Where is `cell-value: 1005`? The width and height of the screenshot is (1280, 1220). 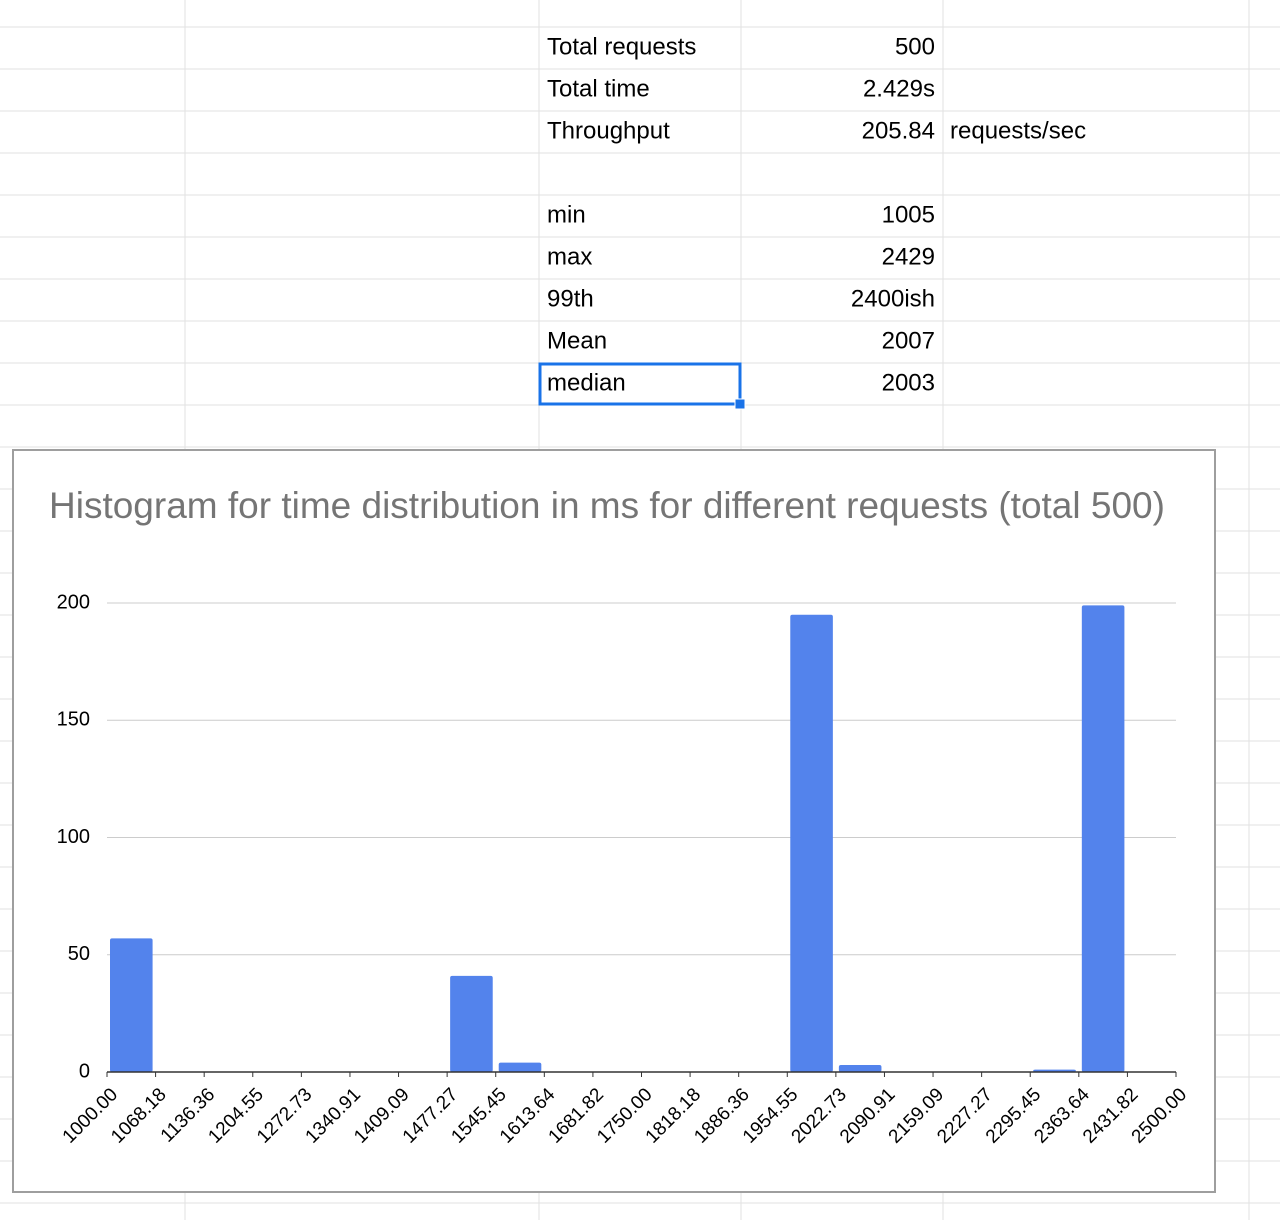 cell-value: 1005 is located at coordinates (908, 214).